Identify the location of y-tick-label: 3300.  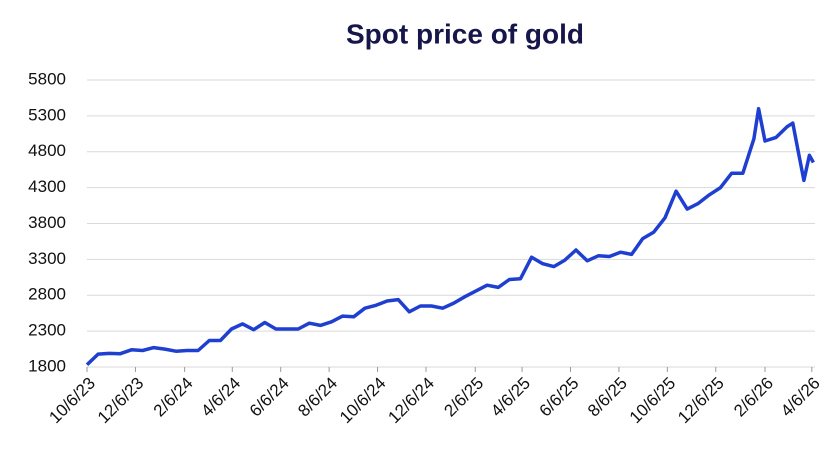
(47, 258).